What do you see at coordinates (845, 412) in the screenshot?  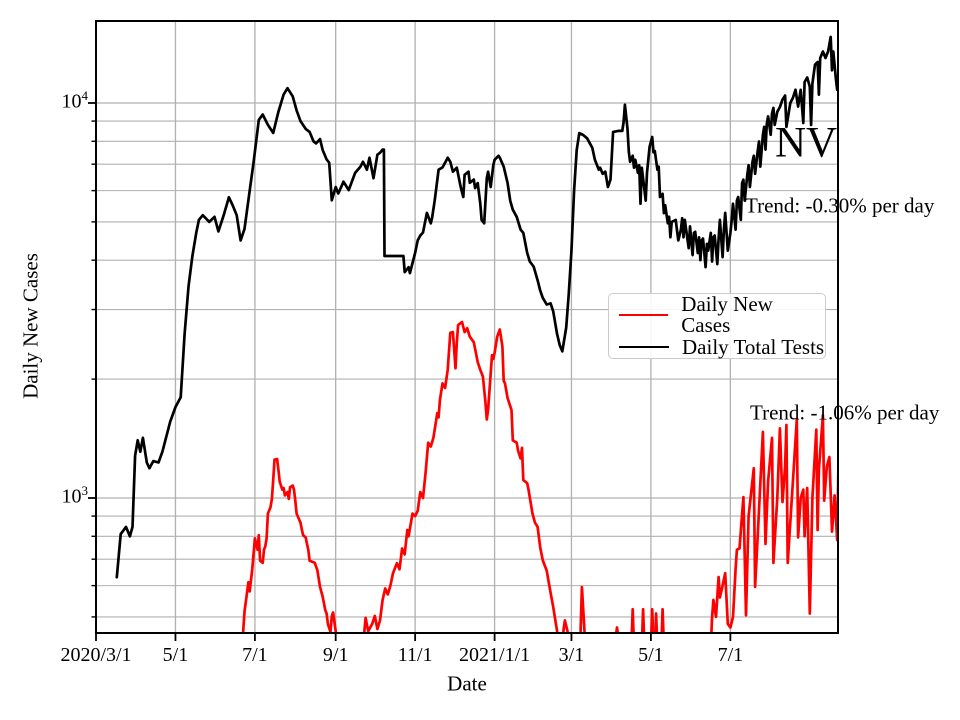 I see `cases-trend-annotation: Trend: -1.06% per day` at bounding box center [845, 412].